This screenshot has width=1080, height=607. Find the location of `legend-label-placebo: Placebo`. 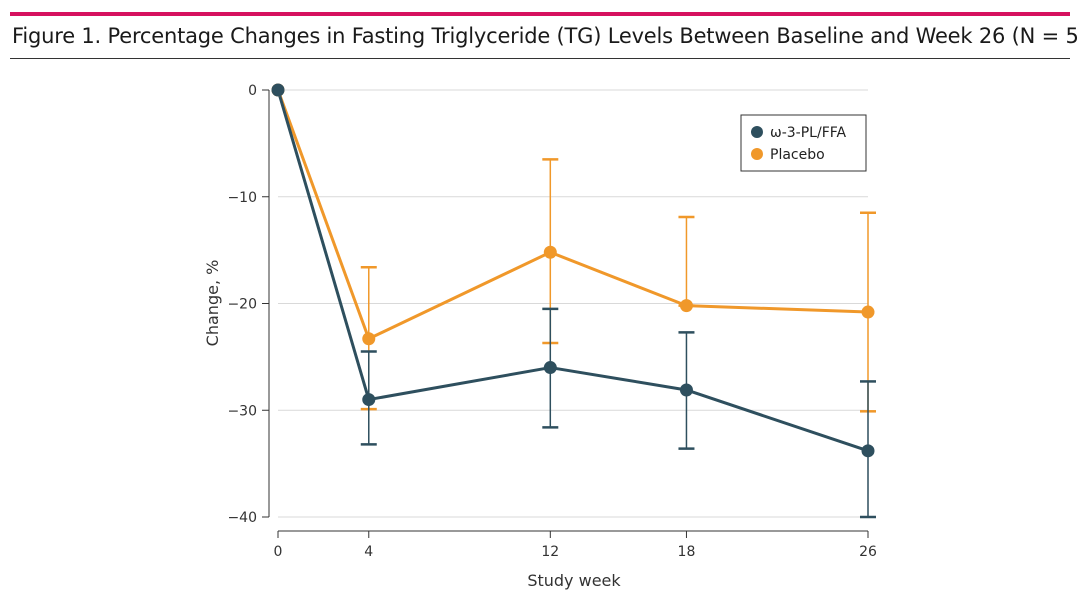

legend-label-placebo: Placebo is located at coordinates (797, 155).